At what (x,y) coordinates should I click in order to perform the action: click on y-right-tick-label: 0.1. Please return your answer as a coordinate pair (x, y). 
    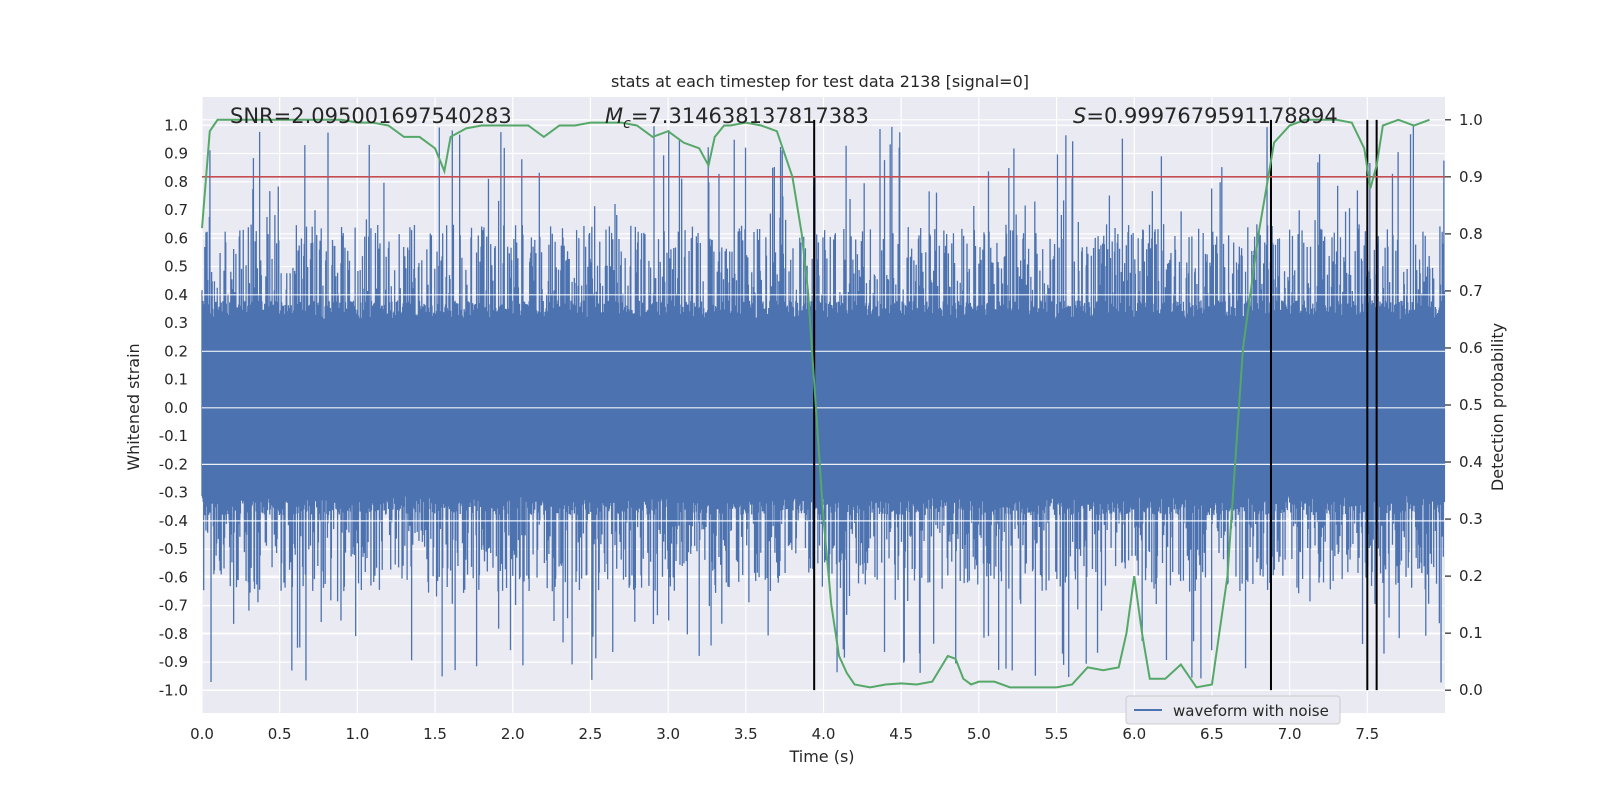
    Looking at the image, I should click on (1471, 633).